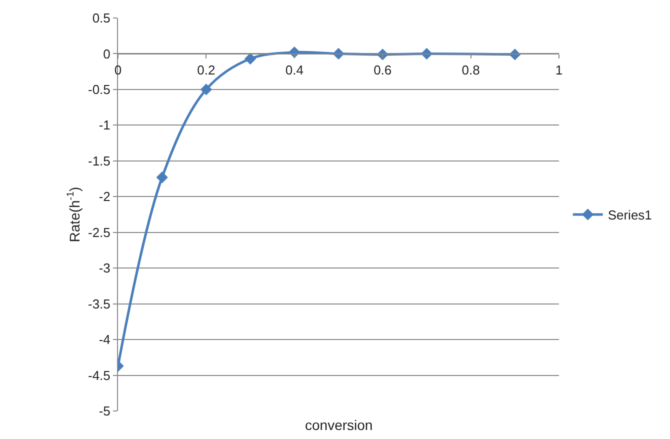 This screenshot has width=670, height=439. What do you see at coordinates (104, 196) in the screenshot?
I see `y-tick-label: -2` at bounding box center [104, 196].